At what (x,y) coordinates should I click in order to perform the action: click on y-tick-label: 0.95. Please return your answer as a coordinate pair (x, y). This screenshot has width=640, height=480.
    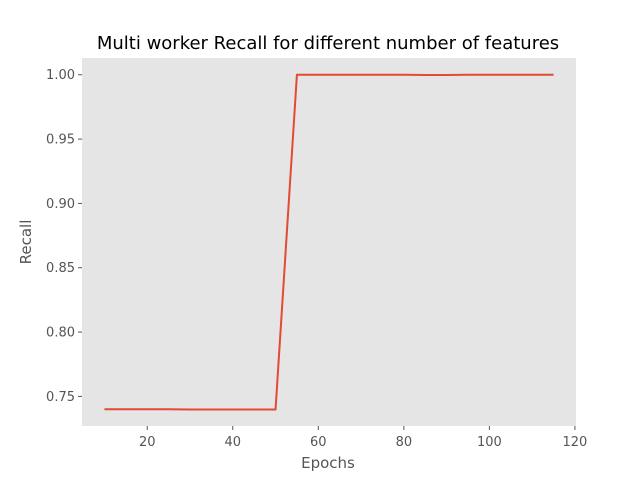
    Looking at the image, I should click on (60, 140).